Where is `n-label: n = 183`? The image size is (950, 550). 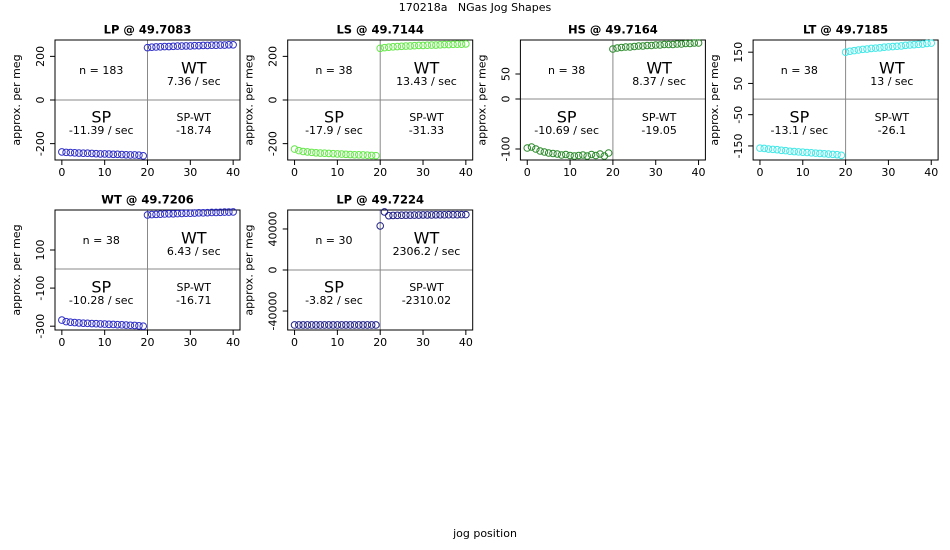 n-label: n = 183 is located at coordinates (101, 70).